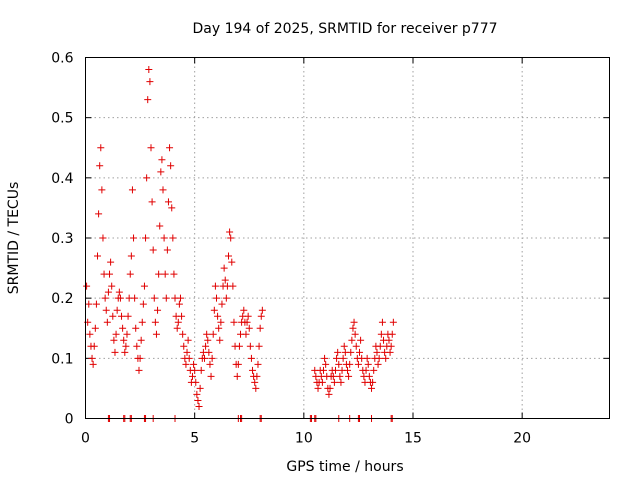  I want to click on y-tick-label: 0.6, so click(62, 59).